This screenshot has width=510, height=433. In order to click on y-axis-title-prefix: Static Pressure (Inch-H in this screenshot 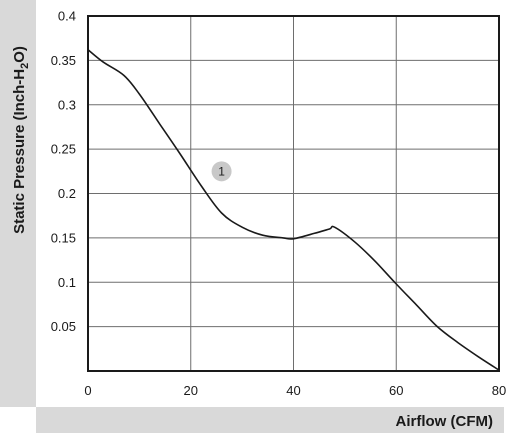, I will do `click(19, 151)`.